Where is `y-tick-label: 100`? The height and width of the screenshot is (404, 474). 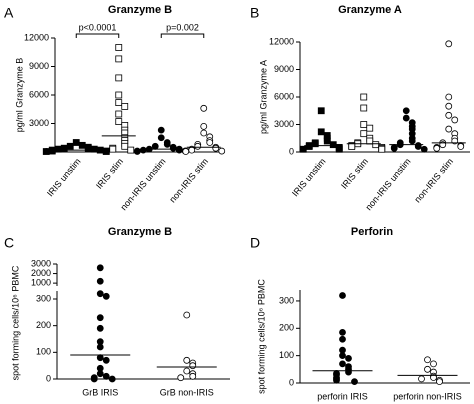 y-tick-label: 100 is located at coordinates (286, 355).